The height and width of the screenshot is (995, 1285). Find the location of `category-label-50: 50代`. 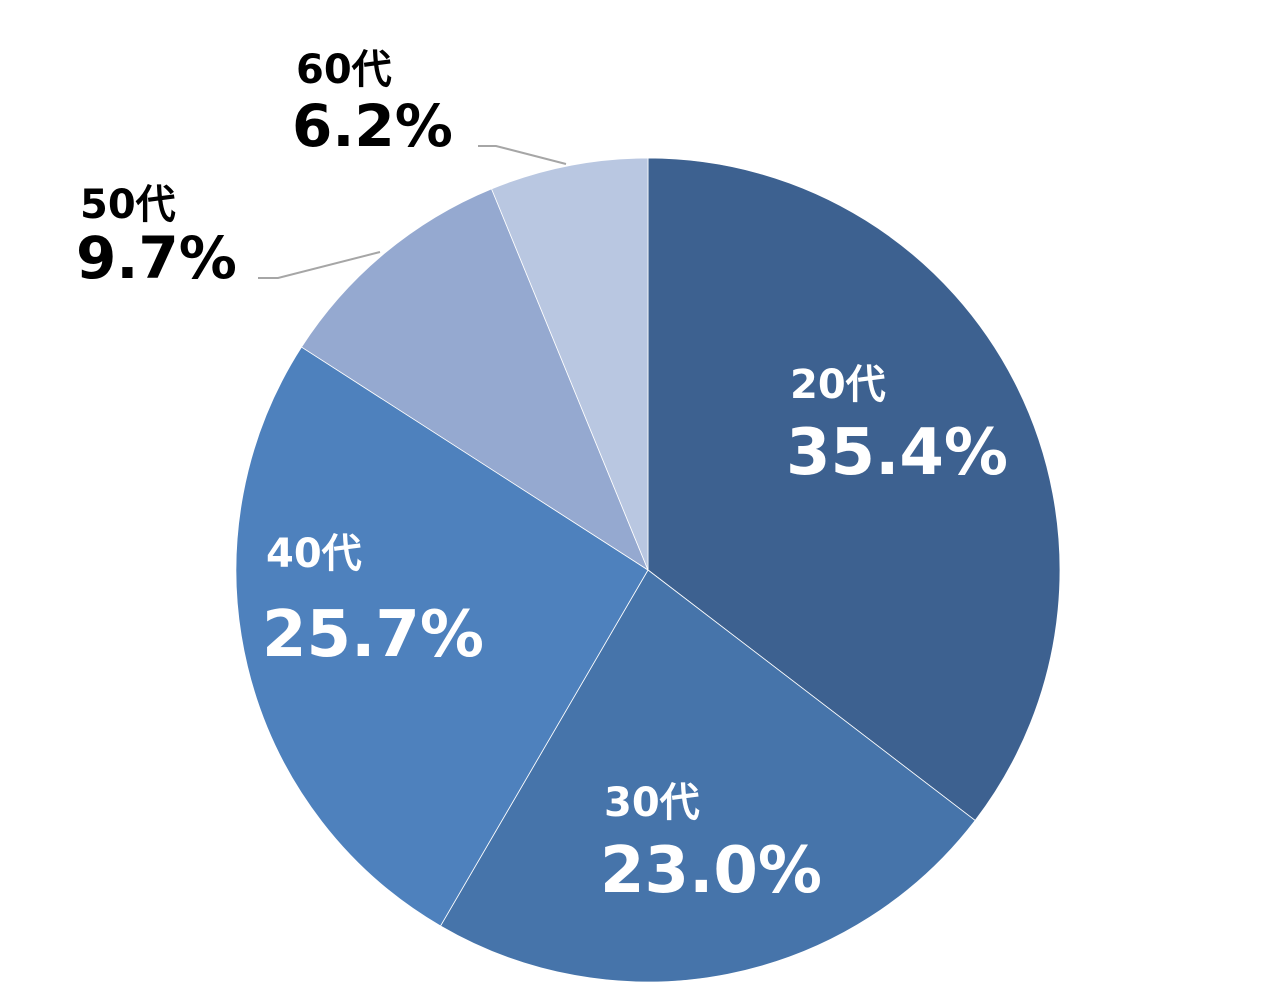

category-label-50: 50代 is located at coordinates (128, 205).